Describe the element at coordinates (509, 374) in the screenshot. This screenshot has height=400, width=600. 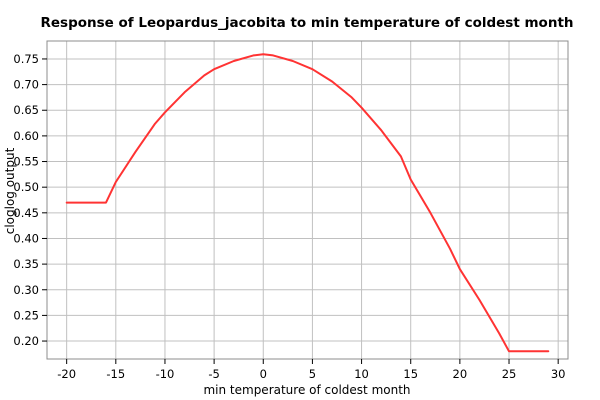
I see `x-tick-label: 25` at that location.